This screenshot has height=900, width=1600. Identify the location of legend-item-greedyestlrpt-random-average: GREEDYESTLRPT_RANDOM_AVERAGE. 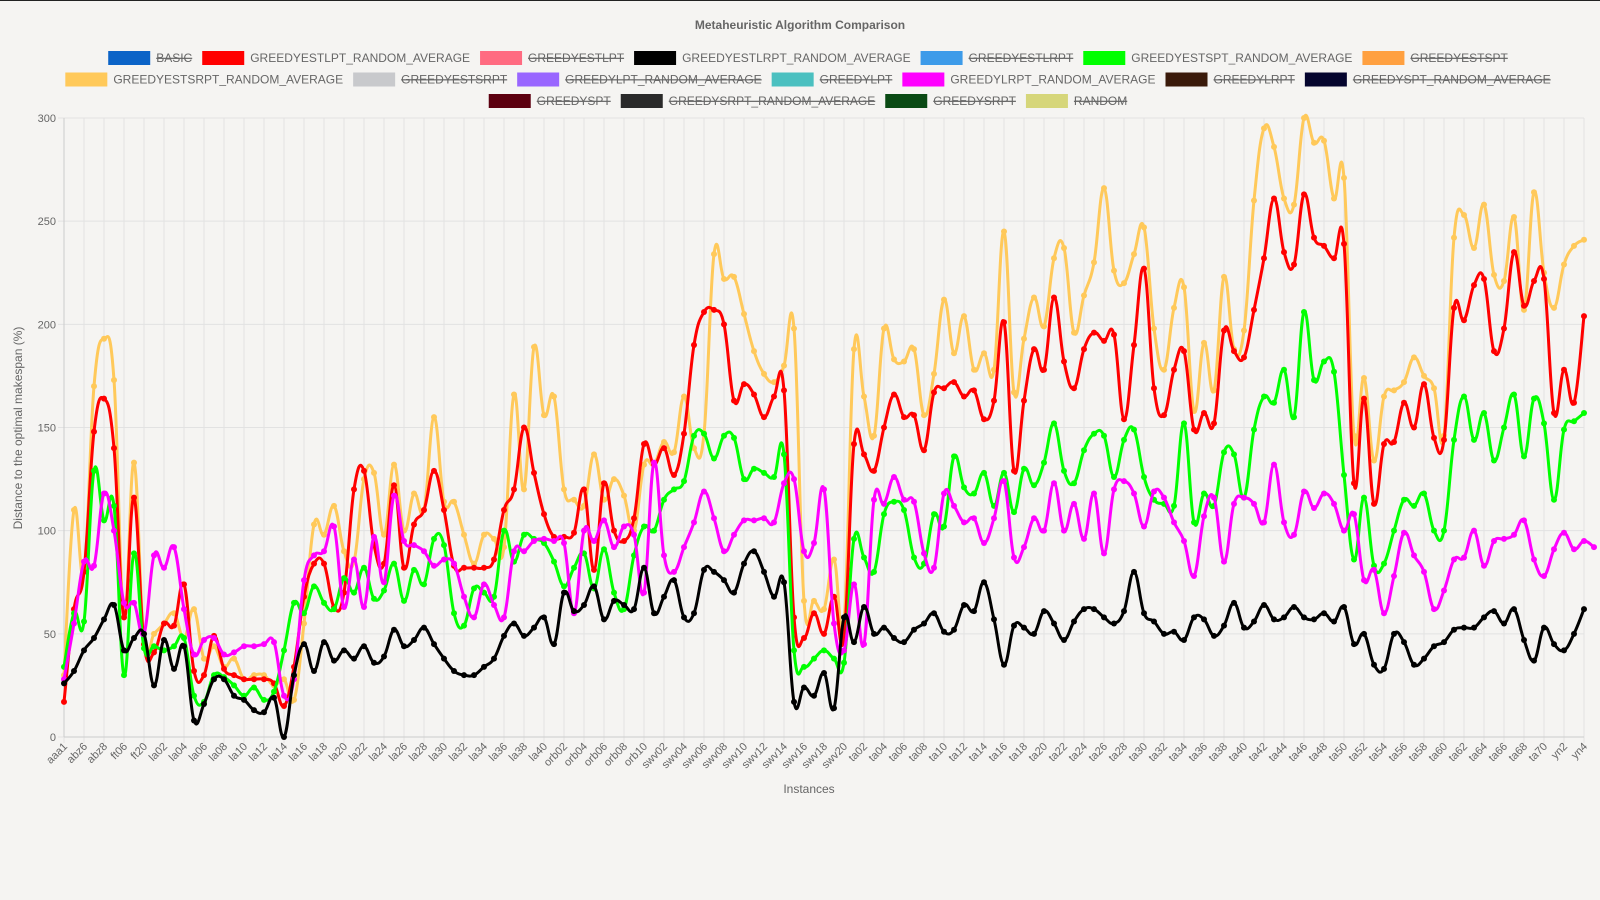
(772, 58).